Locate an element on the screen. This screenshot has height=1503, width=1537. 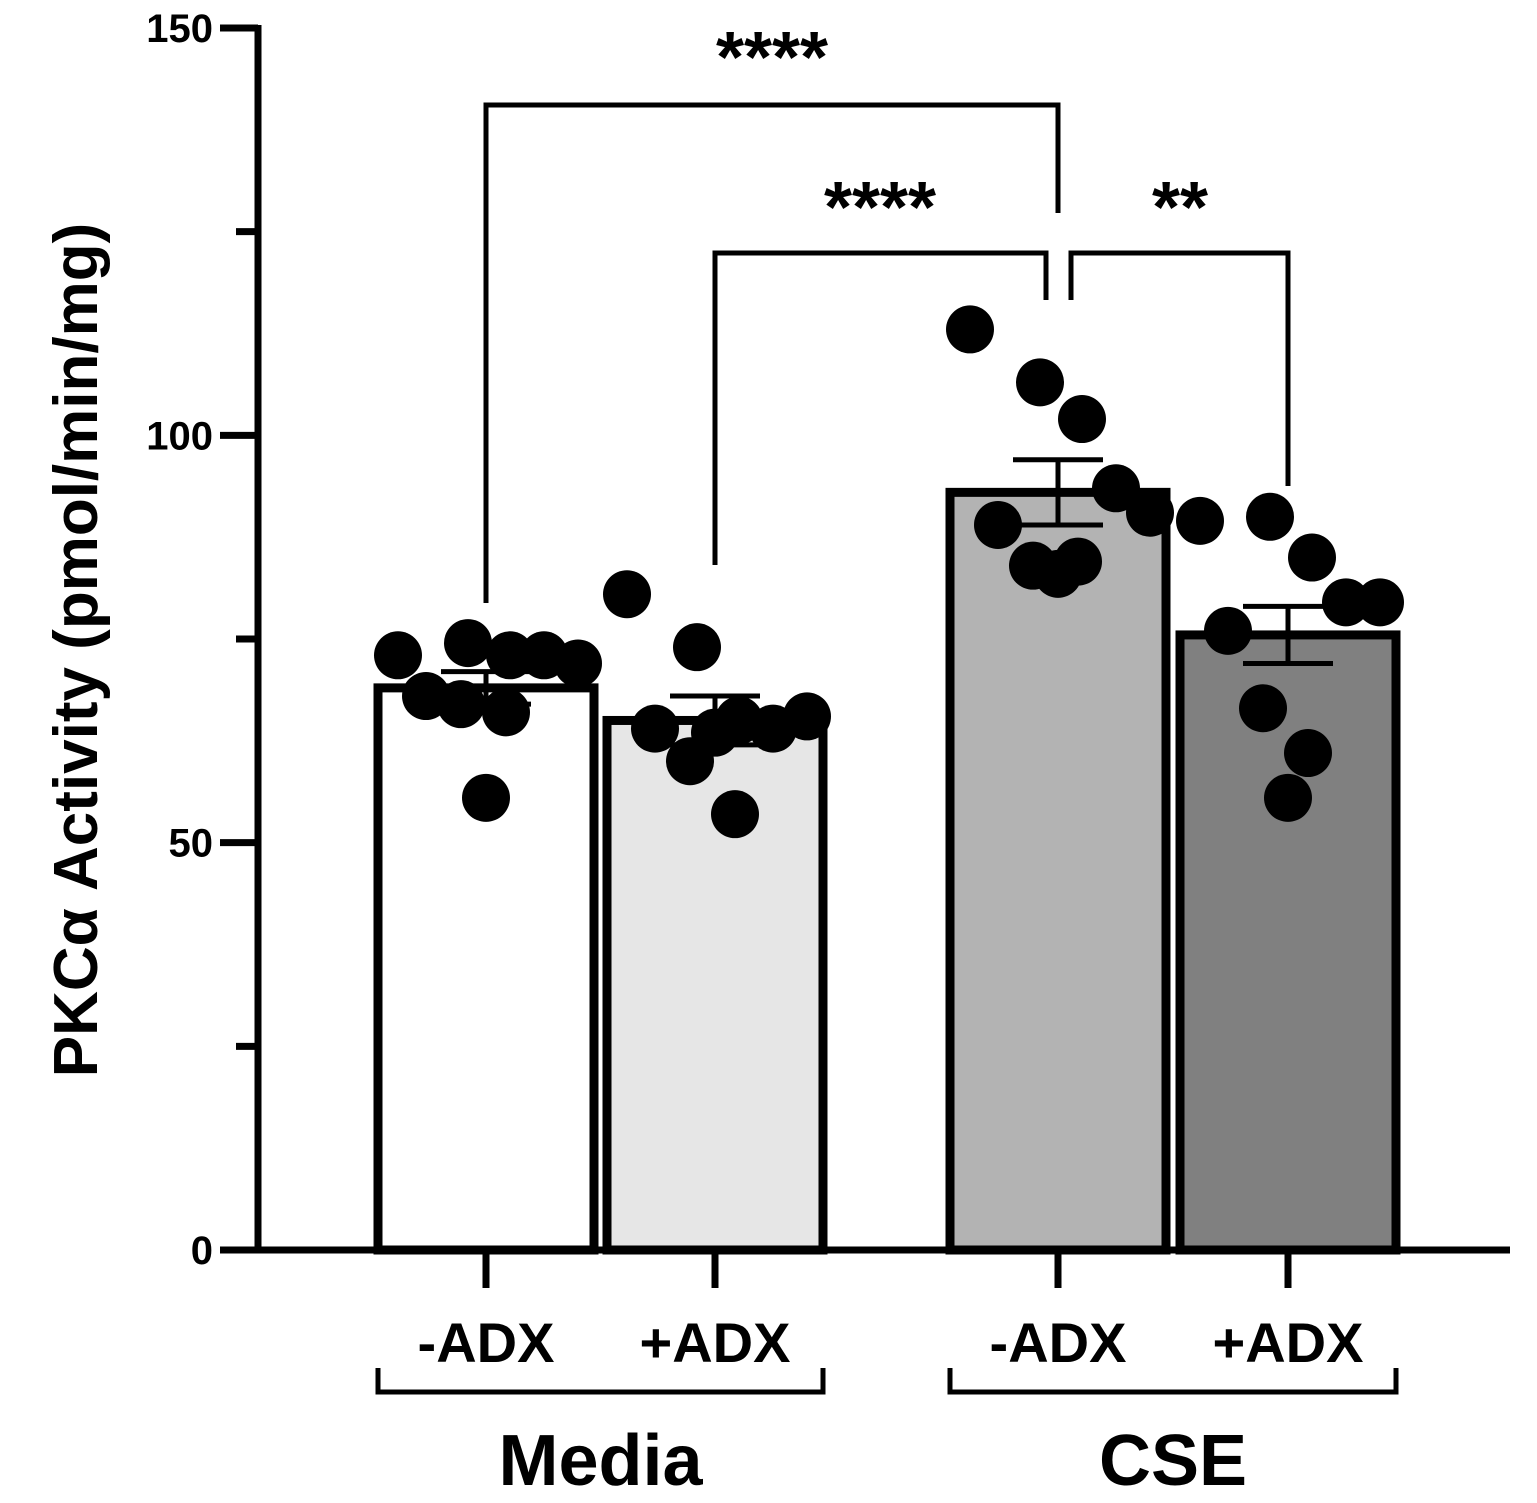
y-tick-label: 0 is located at coordinates (202, 1251).